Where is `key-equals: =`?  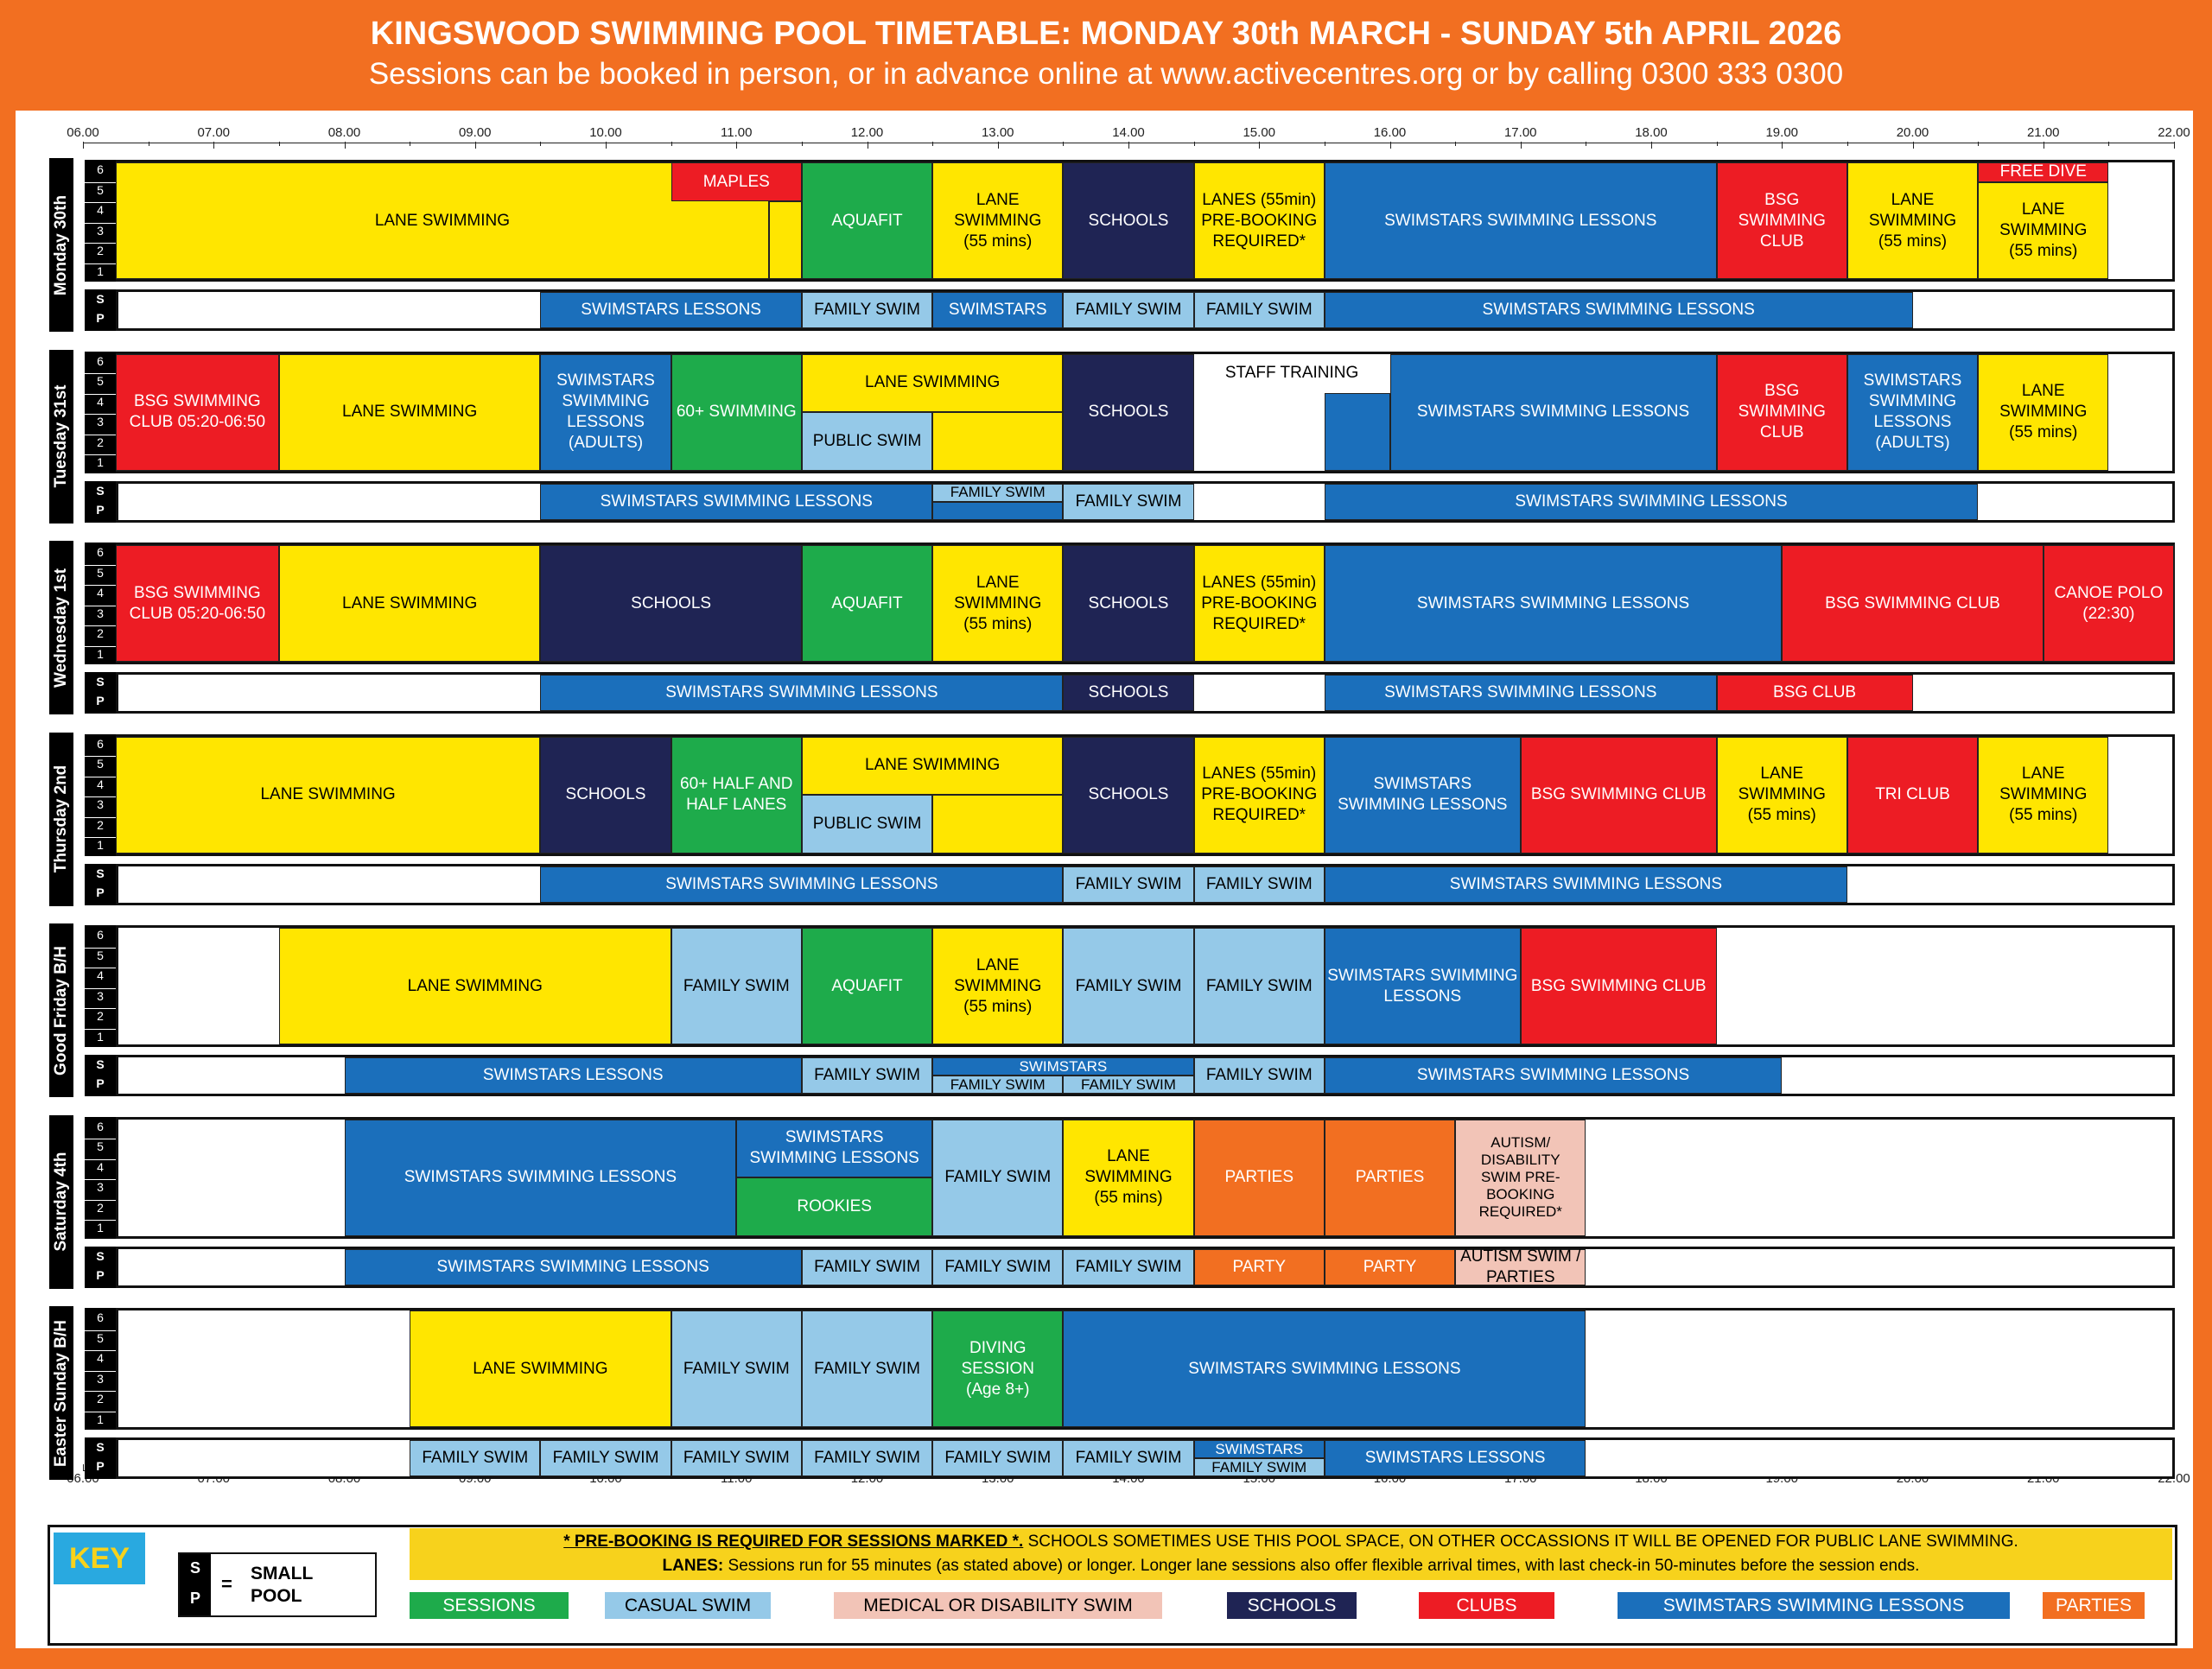 key-equals: = is located at coordinates (226, 1584).